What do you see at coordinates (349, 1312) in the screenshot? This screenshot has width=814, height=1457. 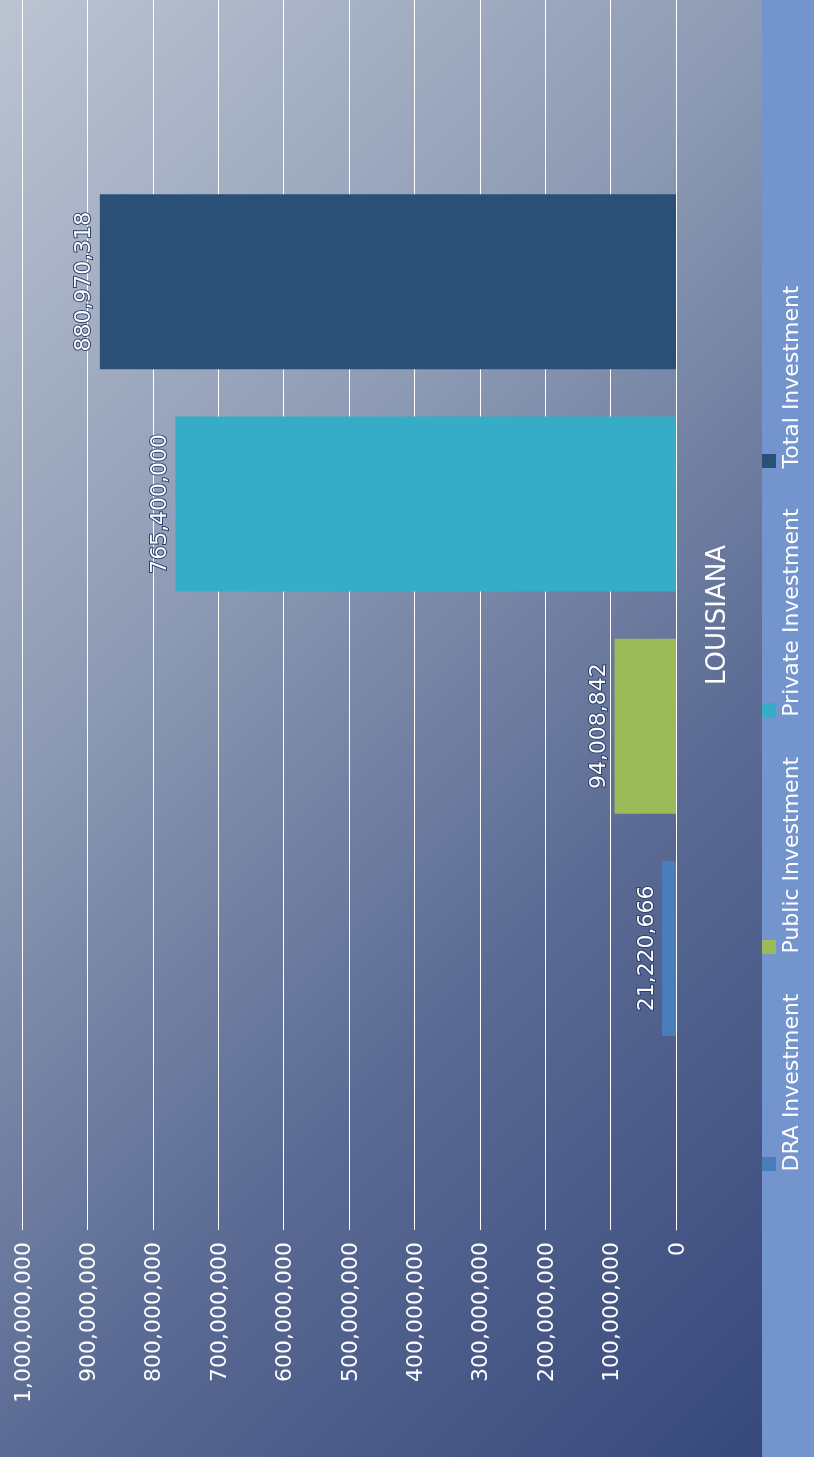 I see `x-tick-label: 500,000,000` at bounding box center [349, 1312].